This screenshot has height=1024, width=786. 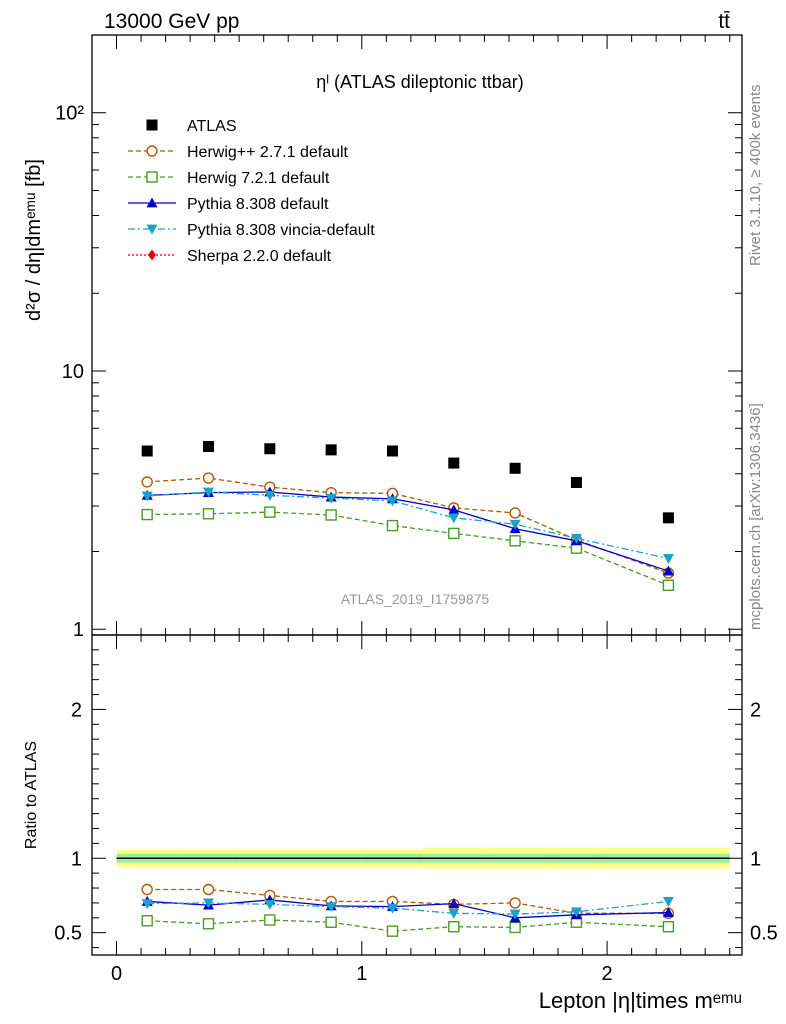 I want to click on series-0-ratio-line, so click(x=408, y=901).